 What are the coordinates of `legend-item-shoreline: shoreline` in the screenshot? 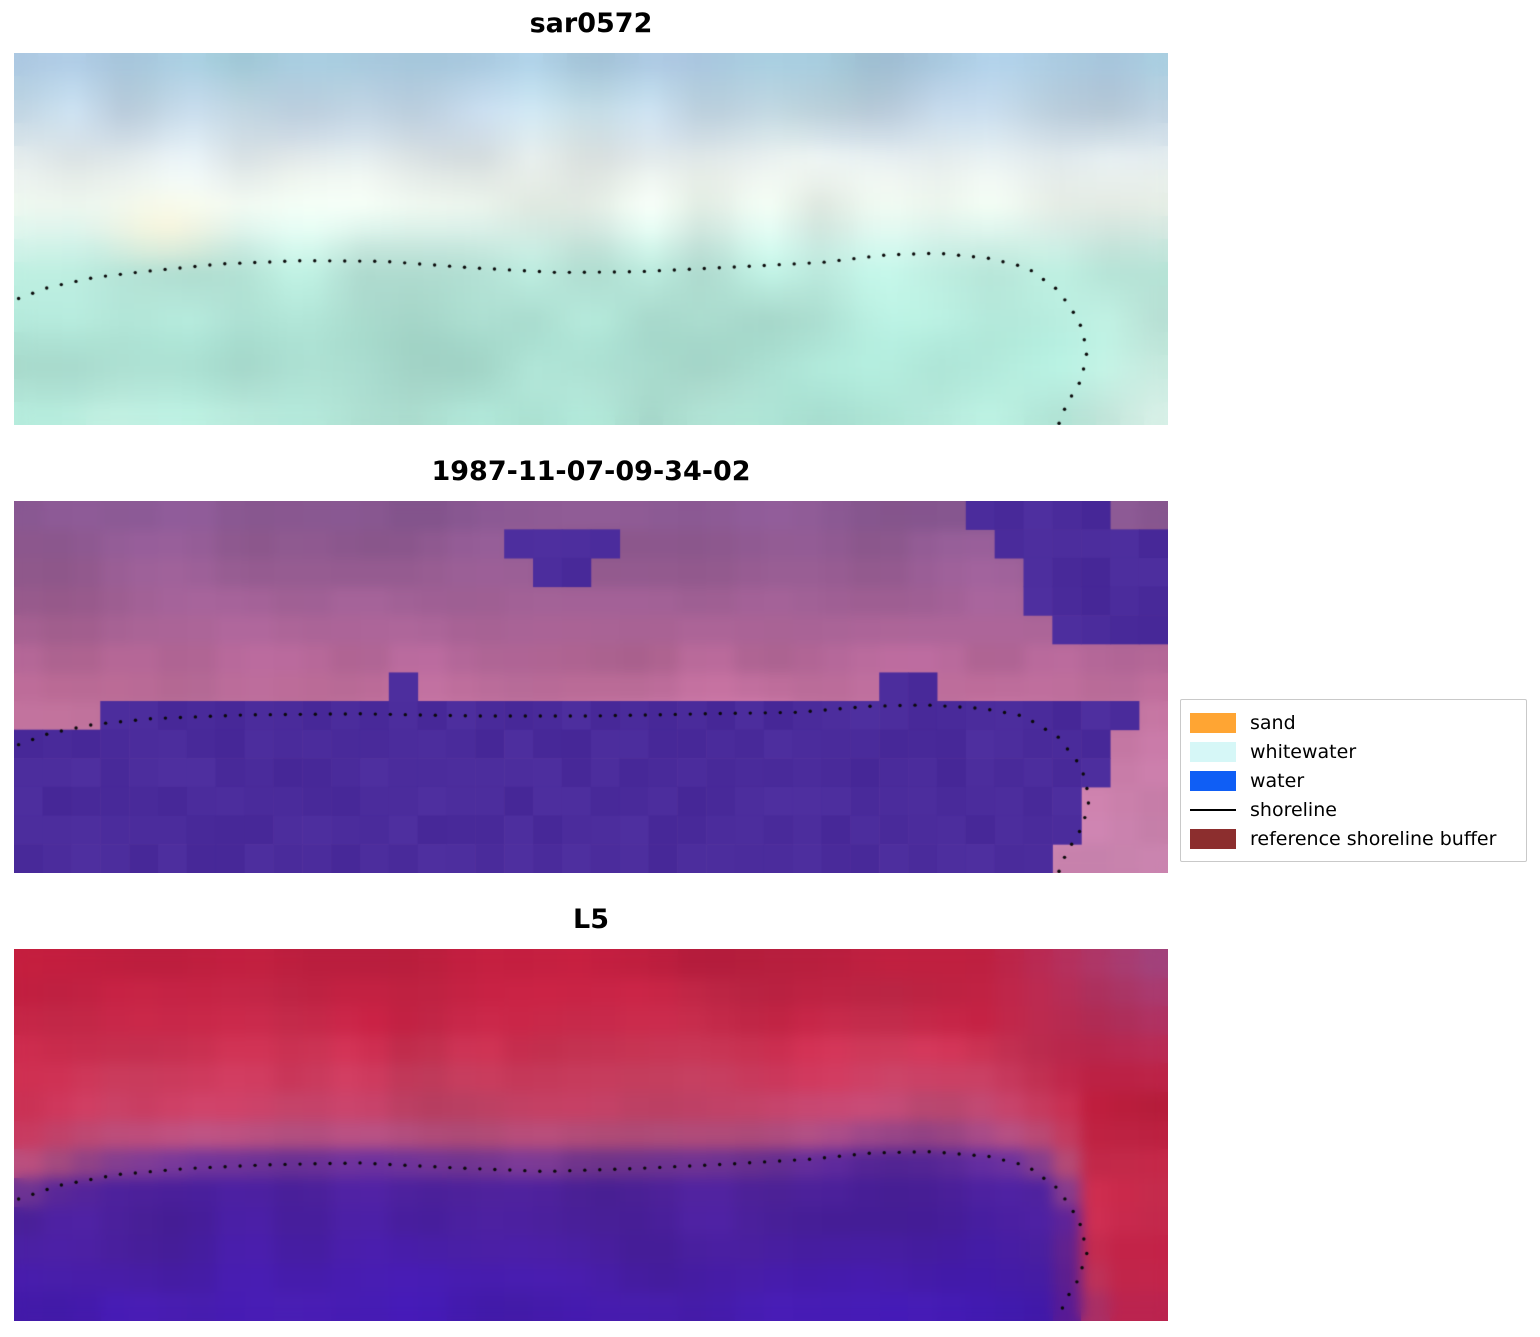 It's located at (1353, 809).